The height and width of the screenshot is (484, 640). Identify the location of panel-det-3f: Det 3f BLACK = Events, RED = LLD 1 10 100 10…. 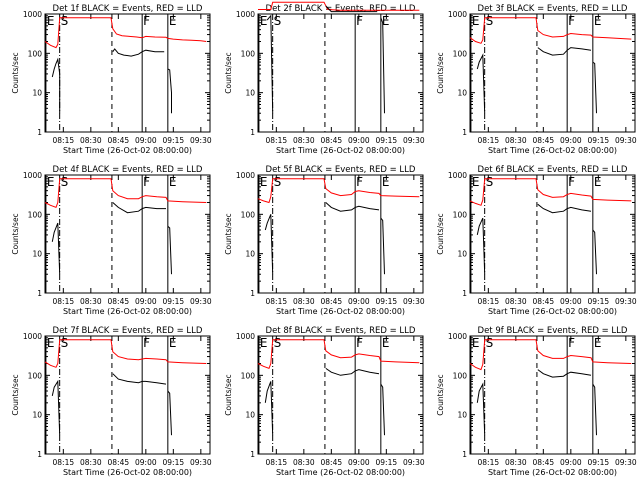
(536, 79).